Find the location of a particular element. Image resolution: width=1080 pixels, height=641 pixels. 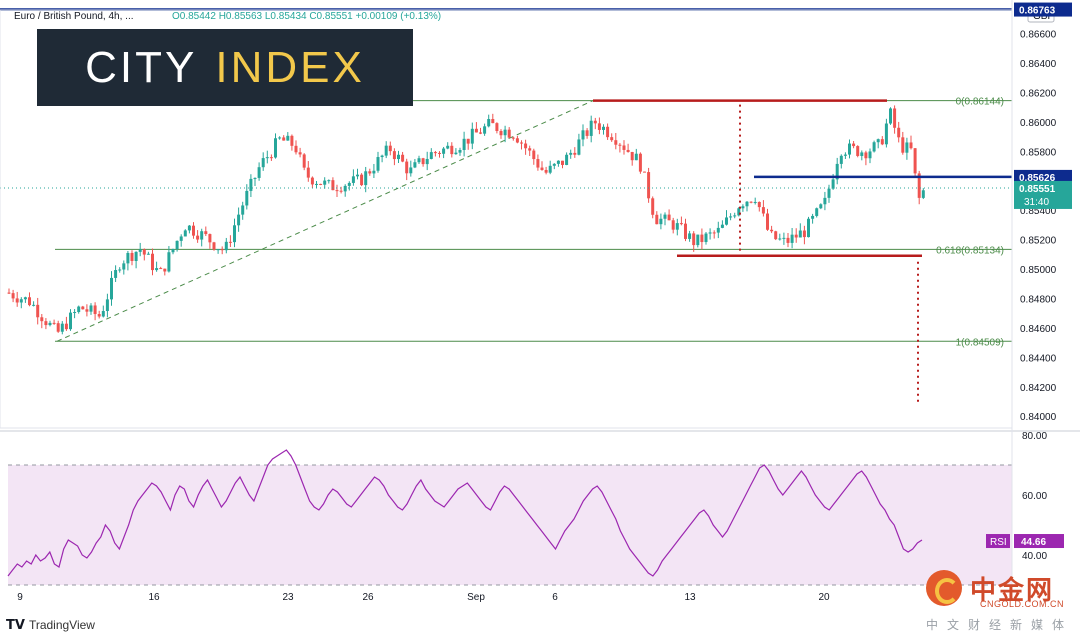

price-tick-label: 0.84200 is located at coordinates (1038, 388).